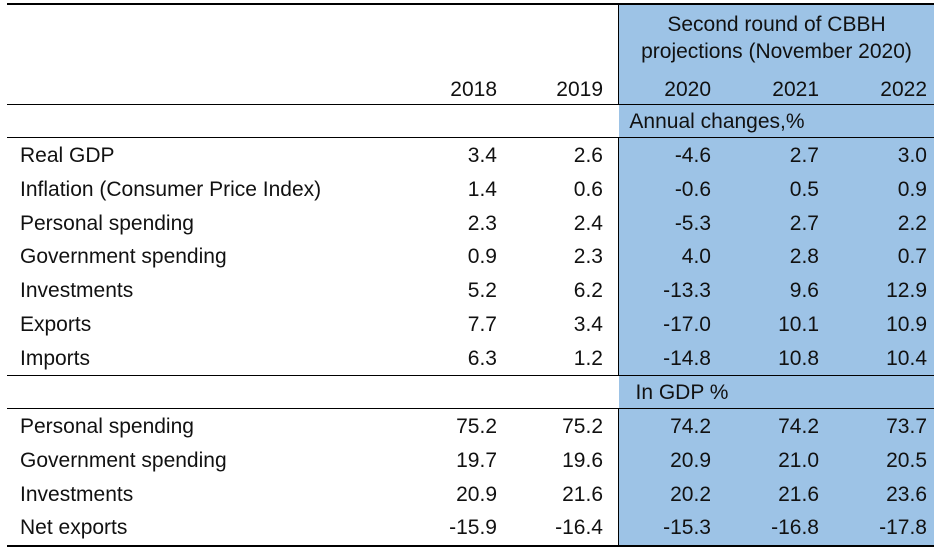 Image resolution: width=943 pixels, height=549 pixels. What do you see at coordinates (906, 460) in the screenshot?
I see `value-cell: 20.5` at bounding box center [906, 460].